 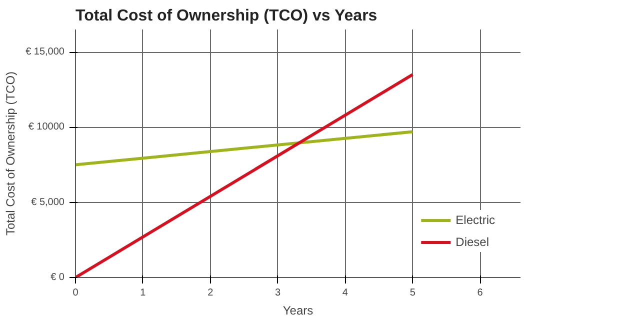 What do you see at coordinates (143, 293) in the screenshot?
I see `x-tick-label: 1` at bounding box center [143, 293].